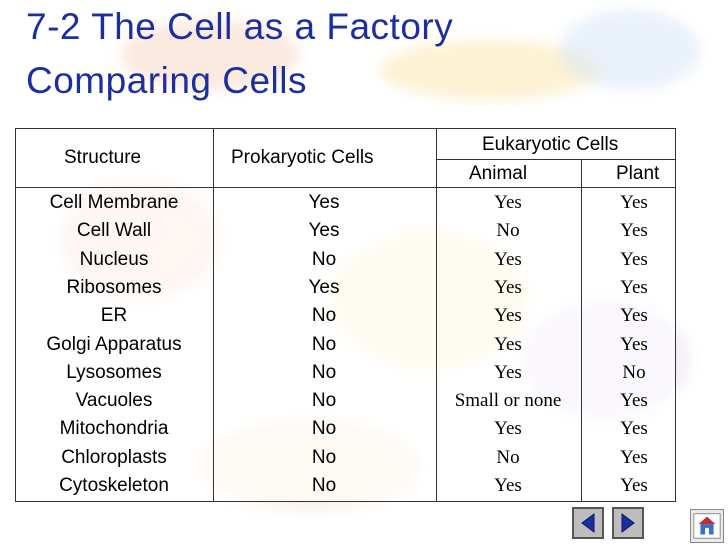  Describe the element at coordinates (345, 430) in the screenshot. I see `table-row: Mitochondria No Yes Yes` at that location.